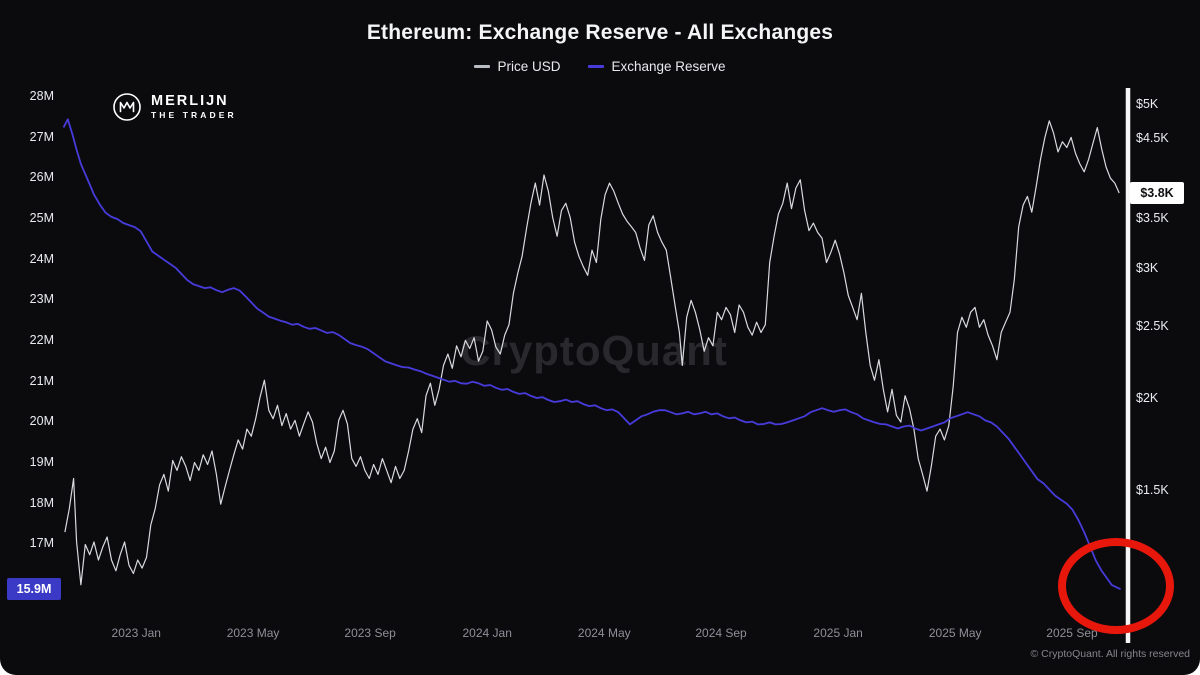  Describe the element at coordinates (41, 462) in the screenshot. I see `y-axis-left-tick-label: 19M` at that location.